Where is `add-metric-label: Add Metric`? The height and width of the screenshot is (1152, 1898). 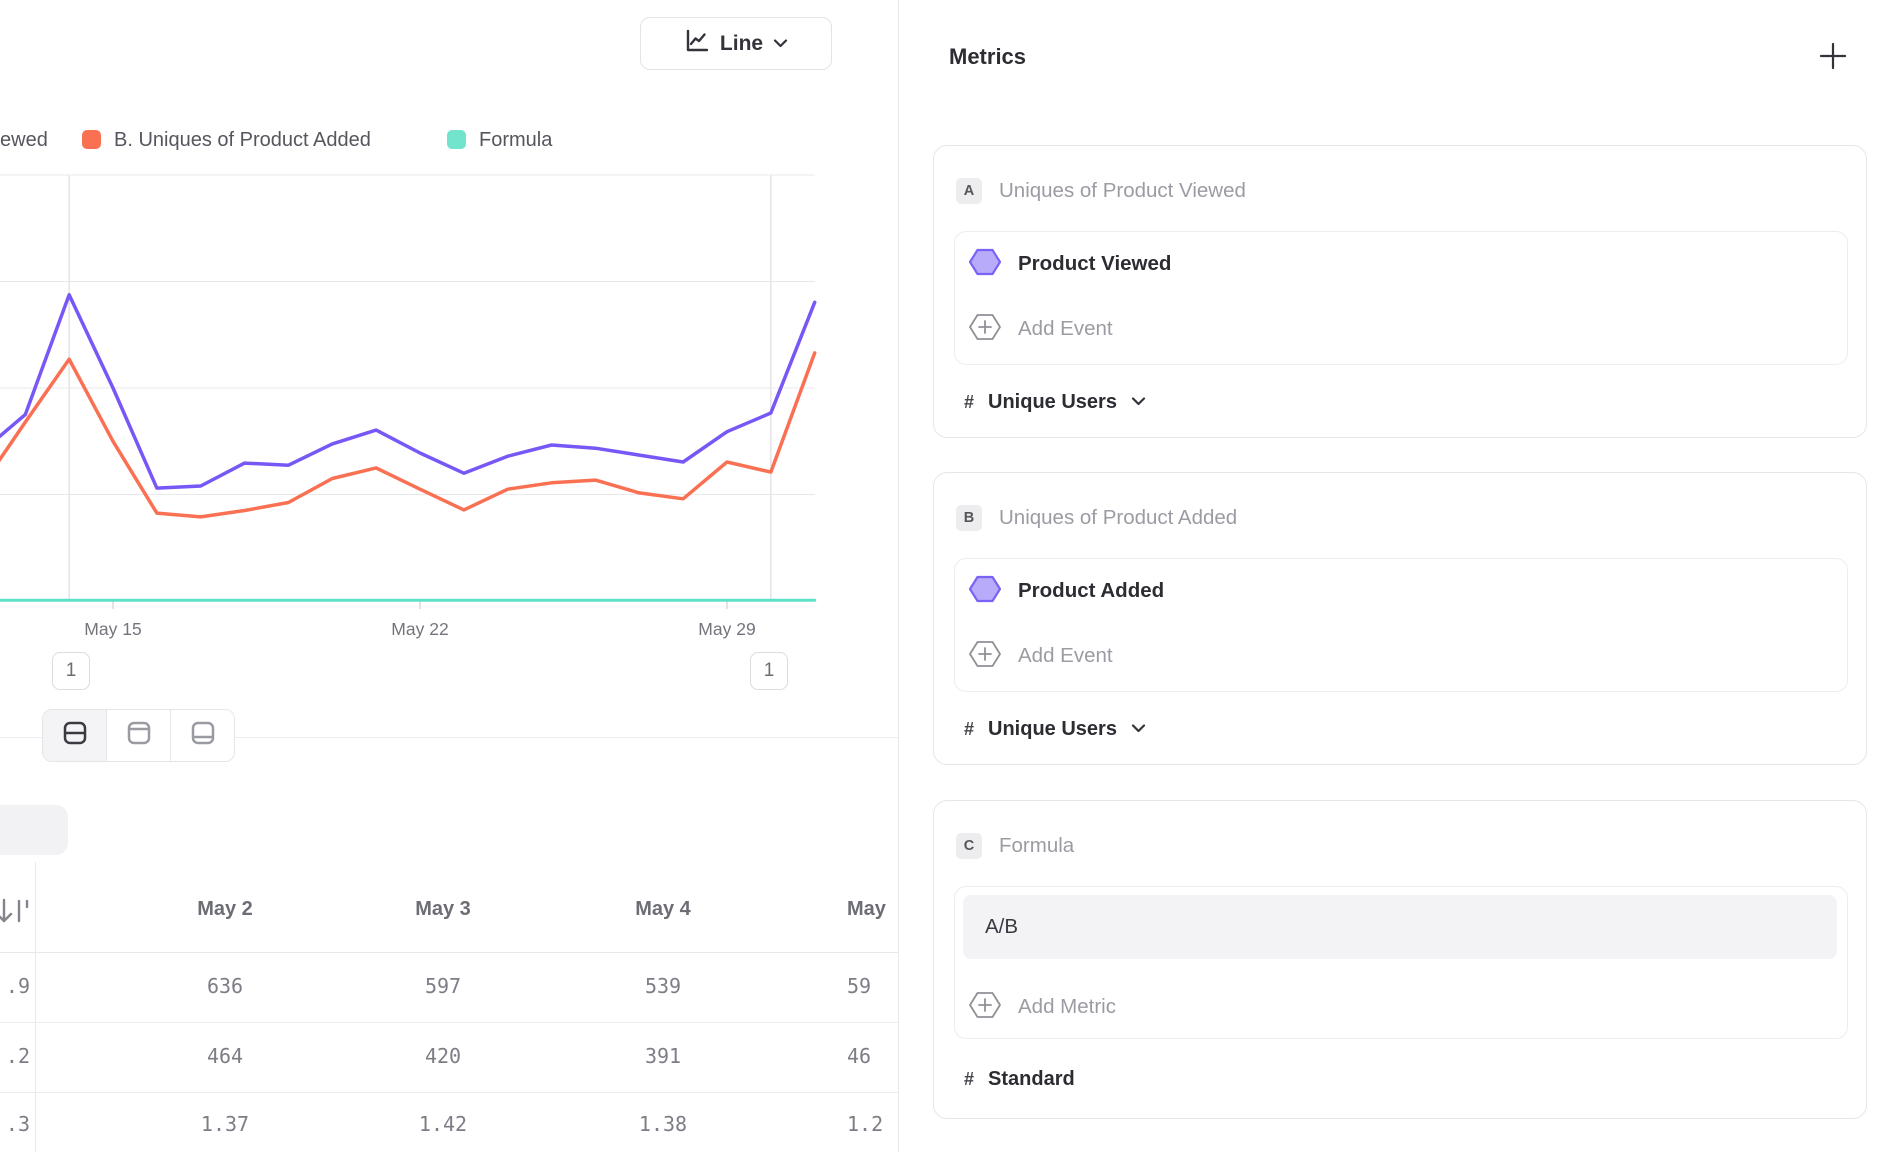
add-metric-label: Add Metric is located at coordinates (1067, 1006).